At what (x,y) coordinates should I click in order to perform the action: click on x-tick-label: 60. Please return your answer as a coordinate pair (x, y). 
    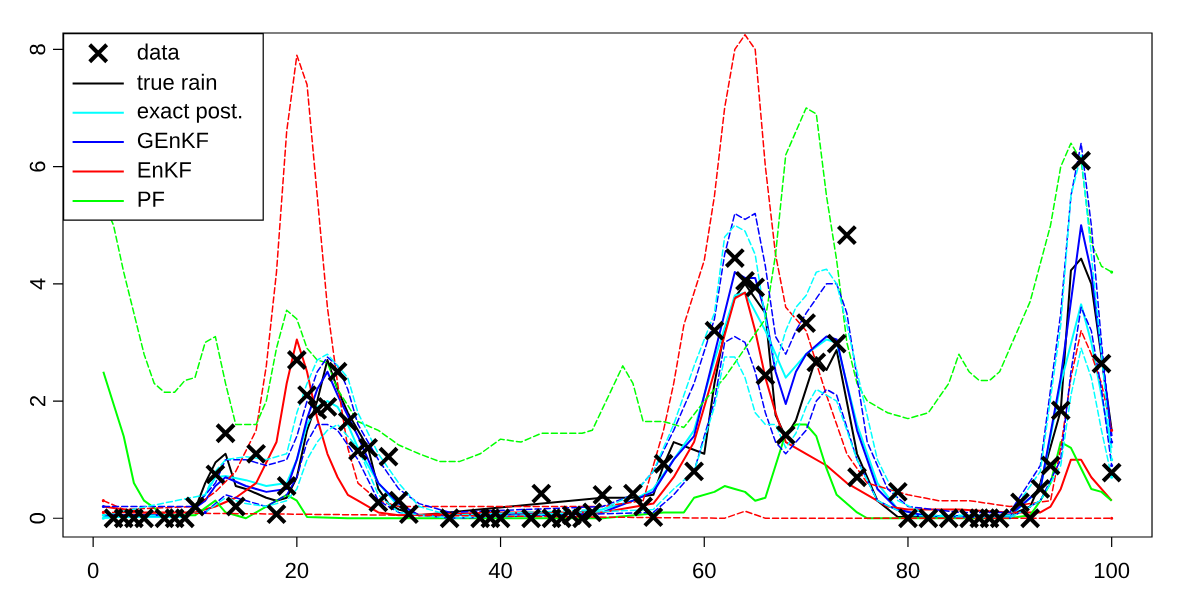
    Looking at the image, I should click on (704, 570).